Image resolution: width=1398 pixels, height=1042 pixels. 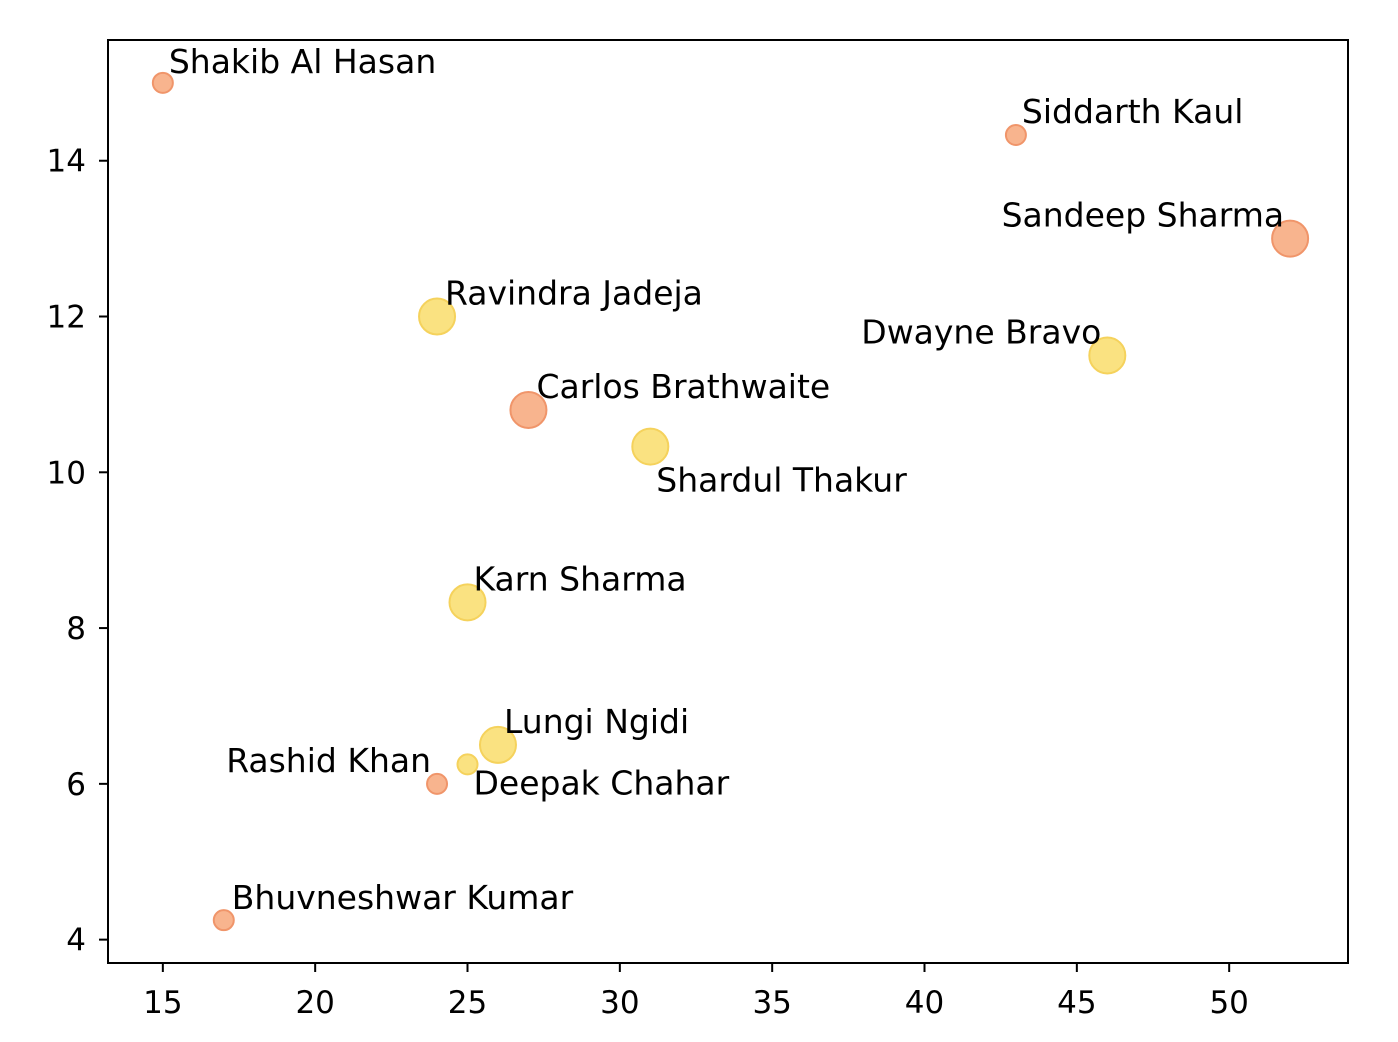 I want to click on x-tick-label: 40, so click(x=924, y=1003).